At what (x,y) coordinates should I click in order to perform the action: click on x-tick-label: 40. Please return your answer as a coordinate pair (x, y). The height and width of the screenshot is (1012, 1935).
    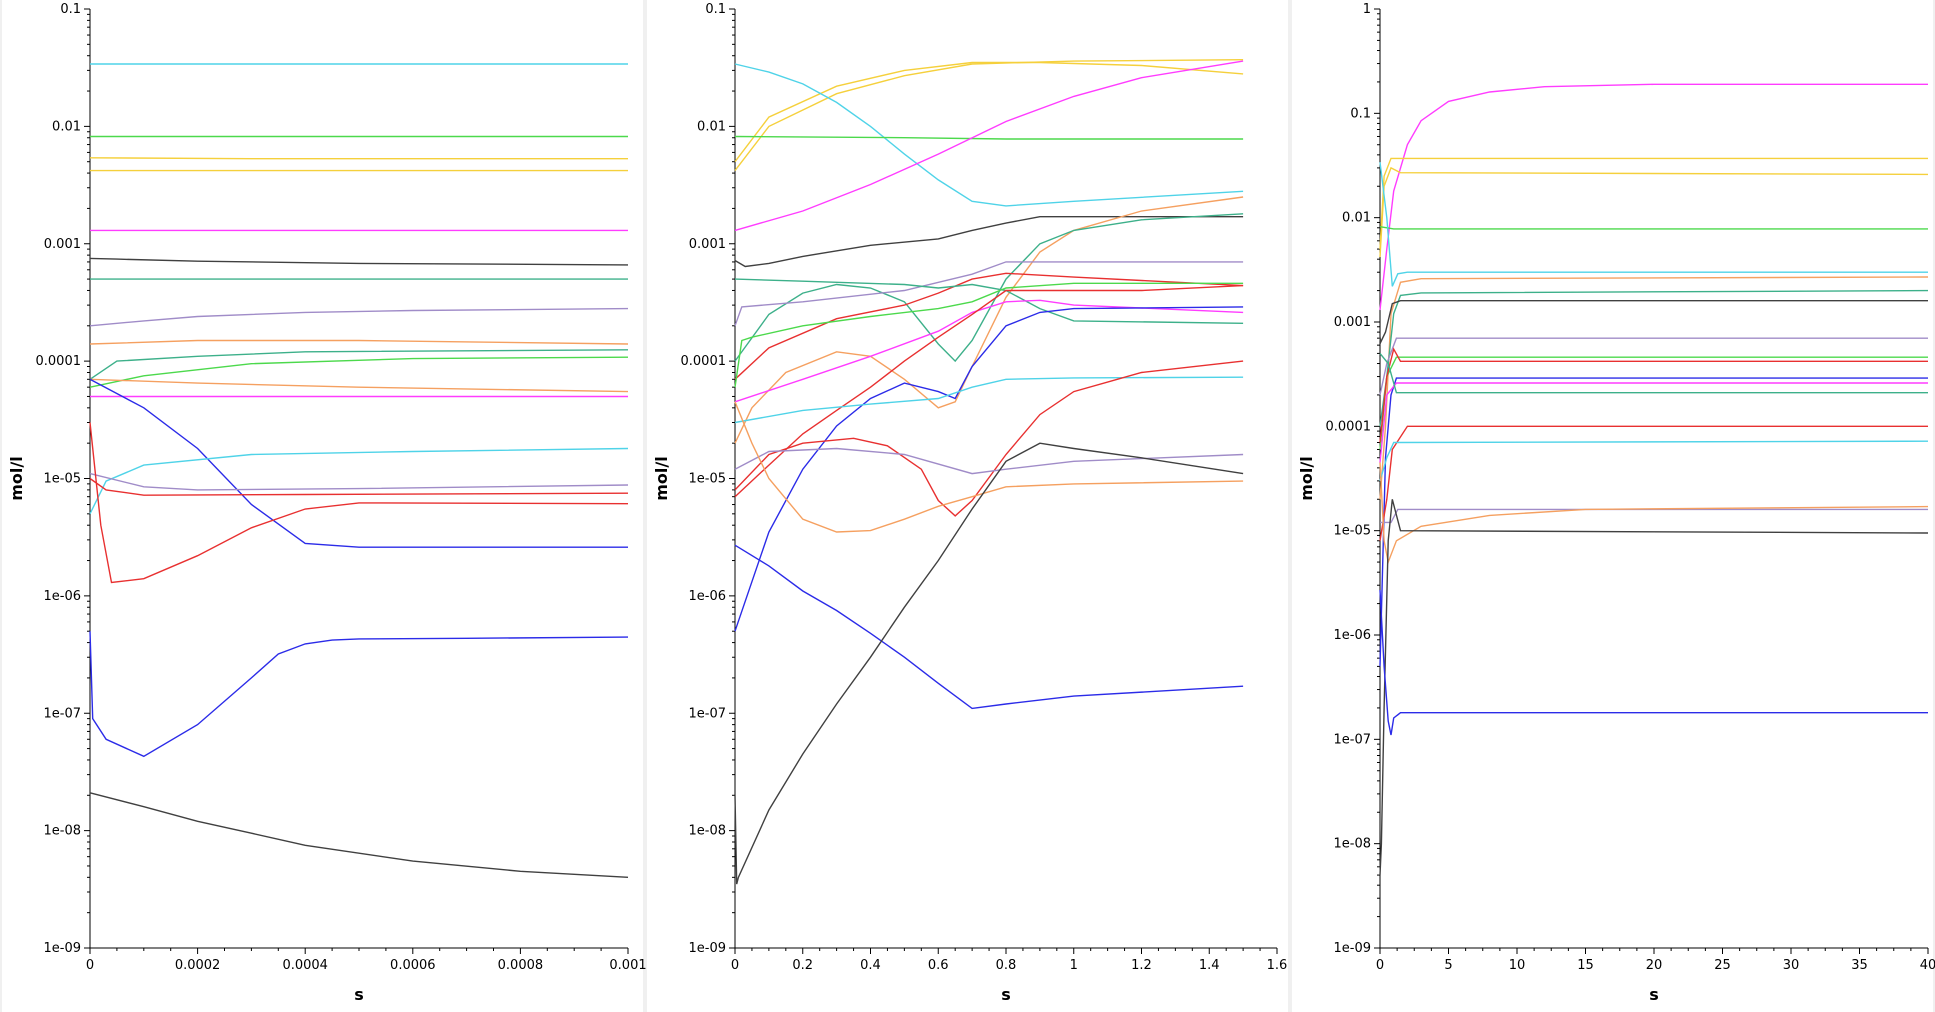
    Looking at the image, I should click on (1927, 965).